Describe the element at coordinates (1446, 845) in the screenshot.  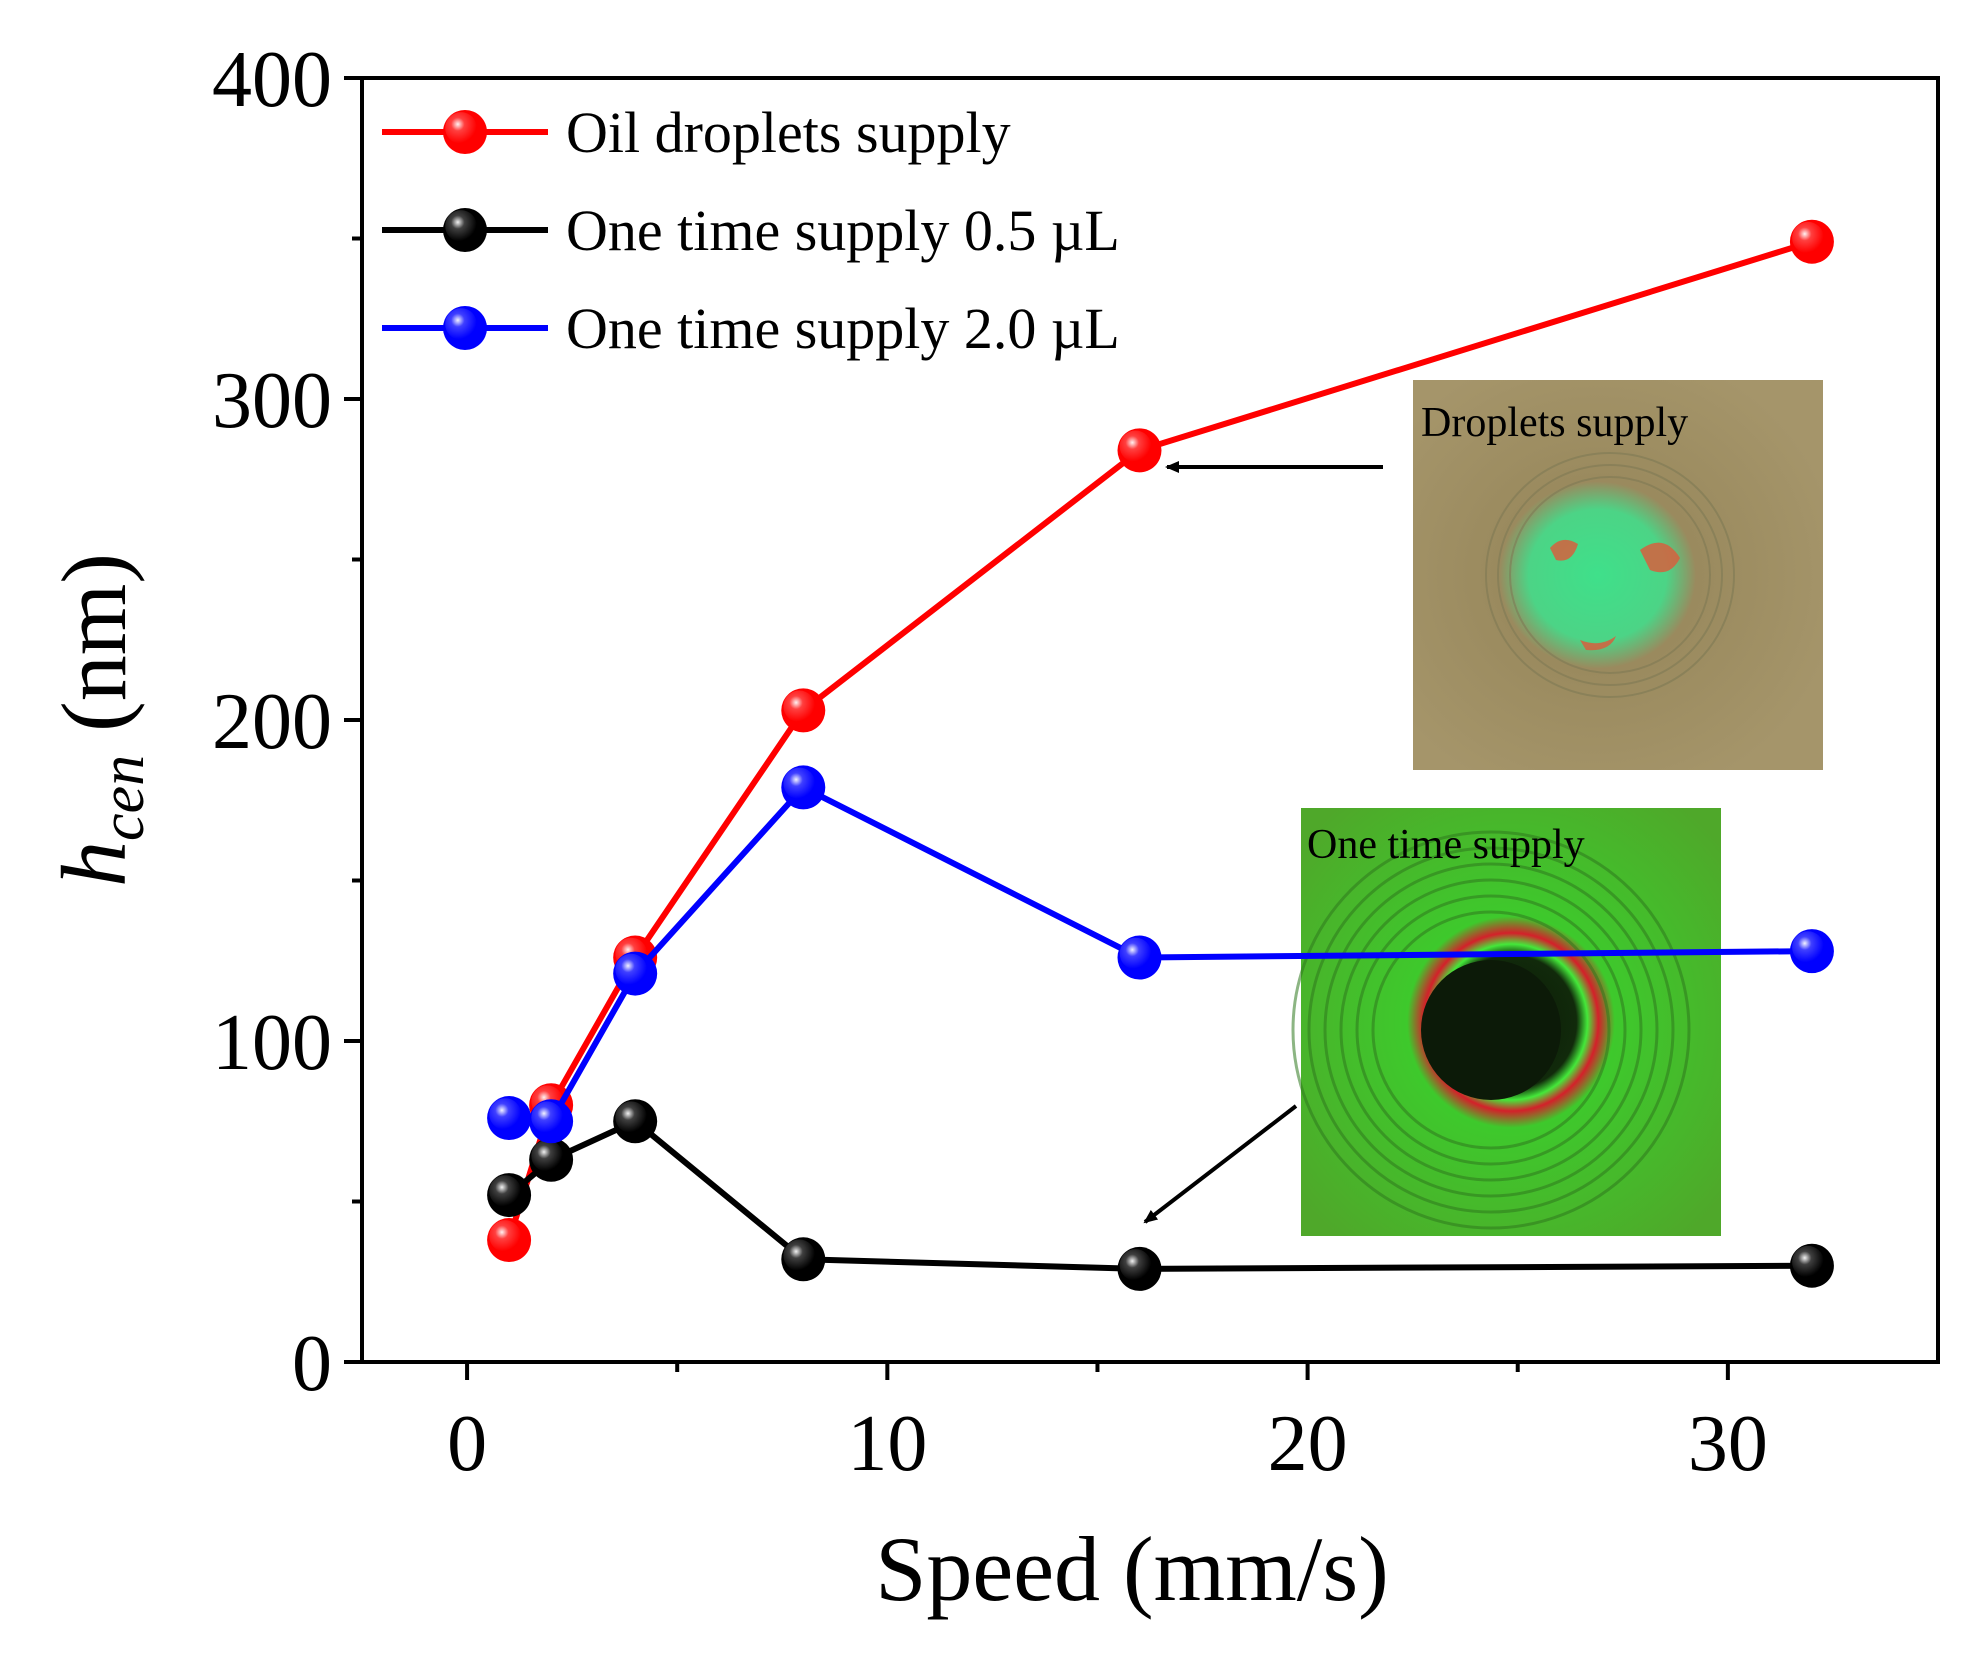
I see `inset-one-time-label: One time supply` at that location.